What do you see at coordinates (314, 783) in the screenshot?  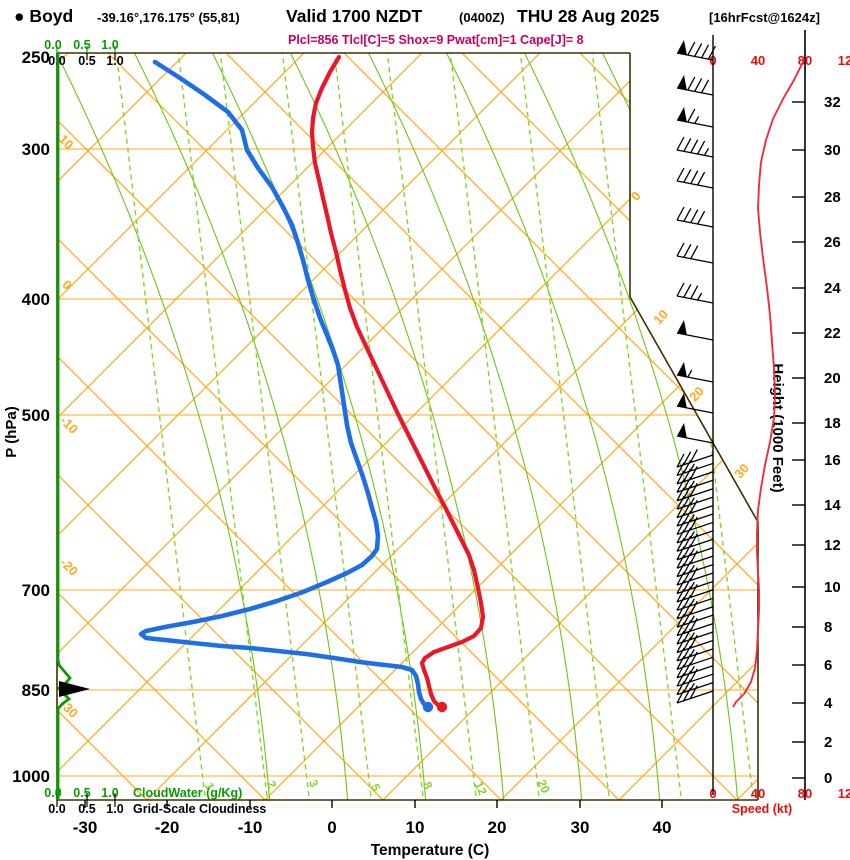 I see `mixing-ratio-label: 3` at bounding box center [314, 783].